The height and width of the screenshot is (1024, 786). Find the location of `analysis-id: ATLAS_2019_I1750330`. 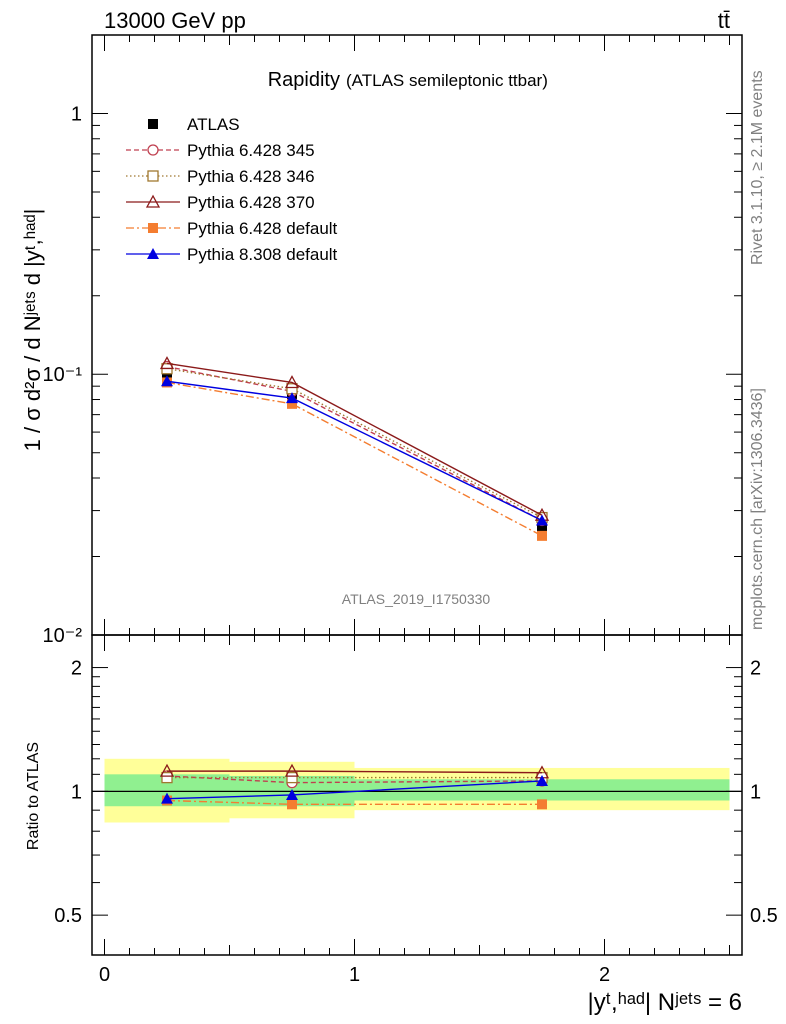

analysis-id: ATLAS_2019_I1750330 is located at coordinates (416, 599).